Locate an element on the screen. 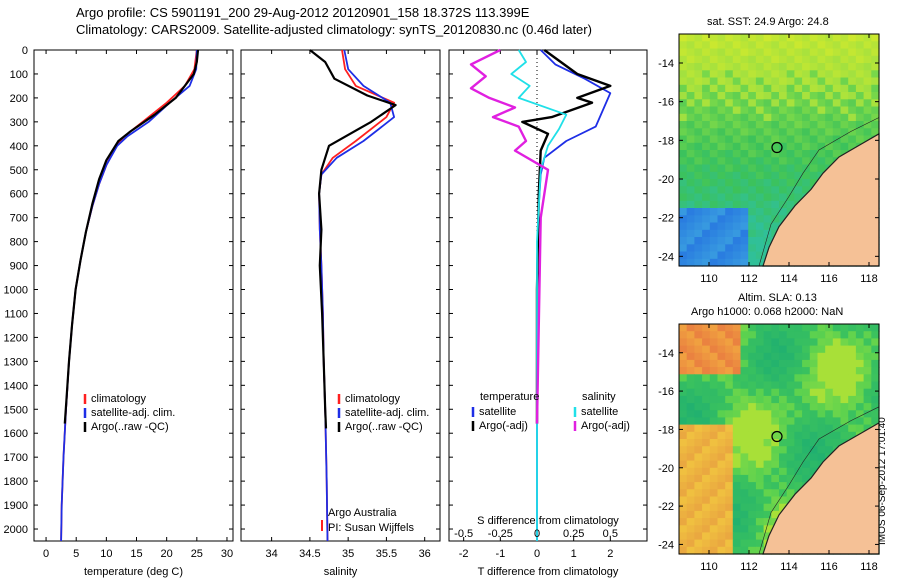 This screenshot has width=900, height=580. difference-t-legend-label: satellite is located at coordinates (497, 412).